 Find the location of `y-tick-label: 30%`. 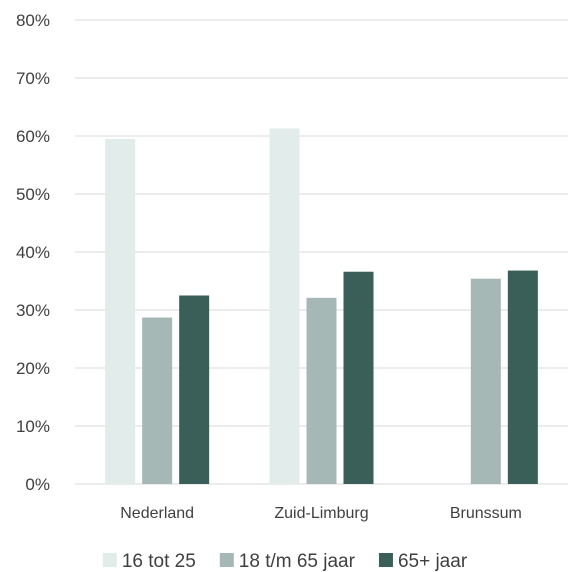

y-tick-label: 30% is located at coordinates (33, 310).